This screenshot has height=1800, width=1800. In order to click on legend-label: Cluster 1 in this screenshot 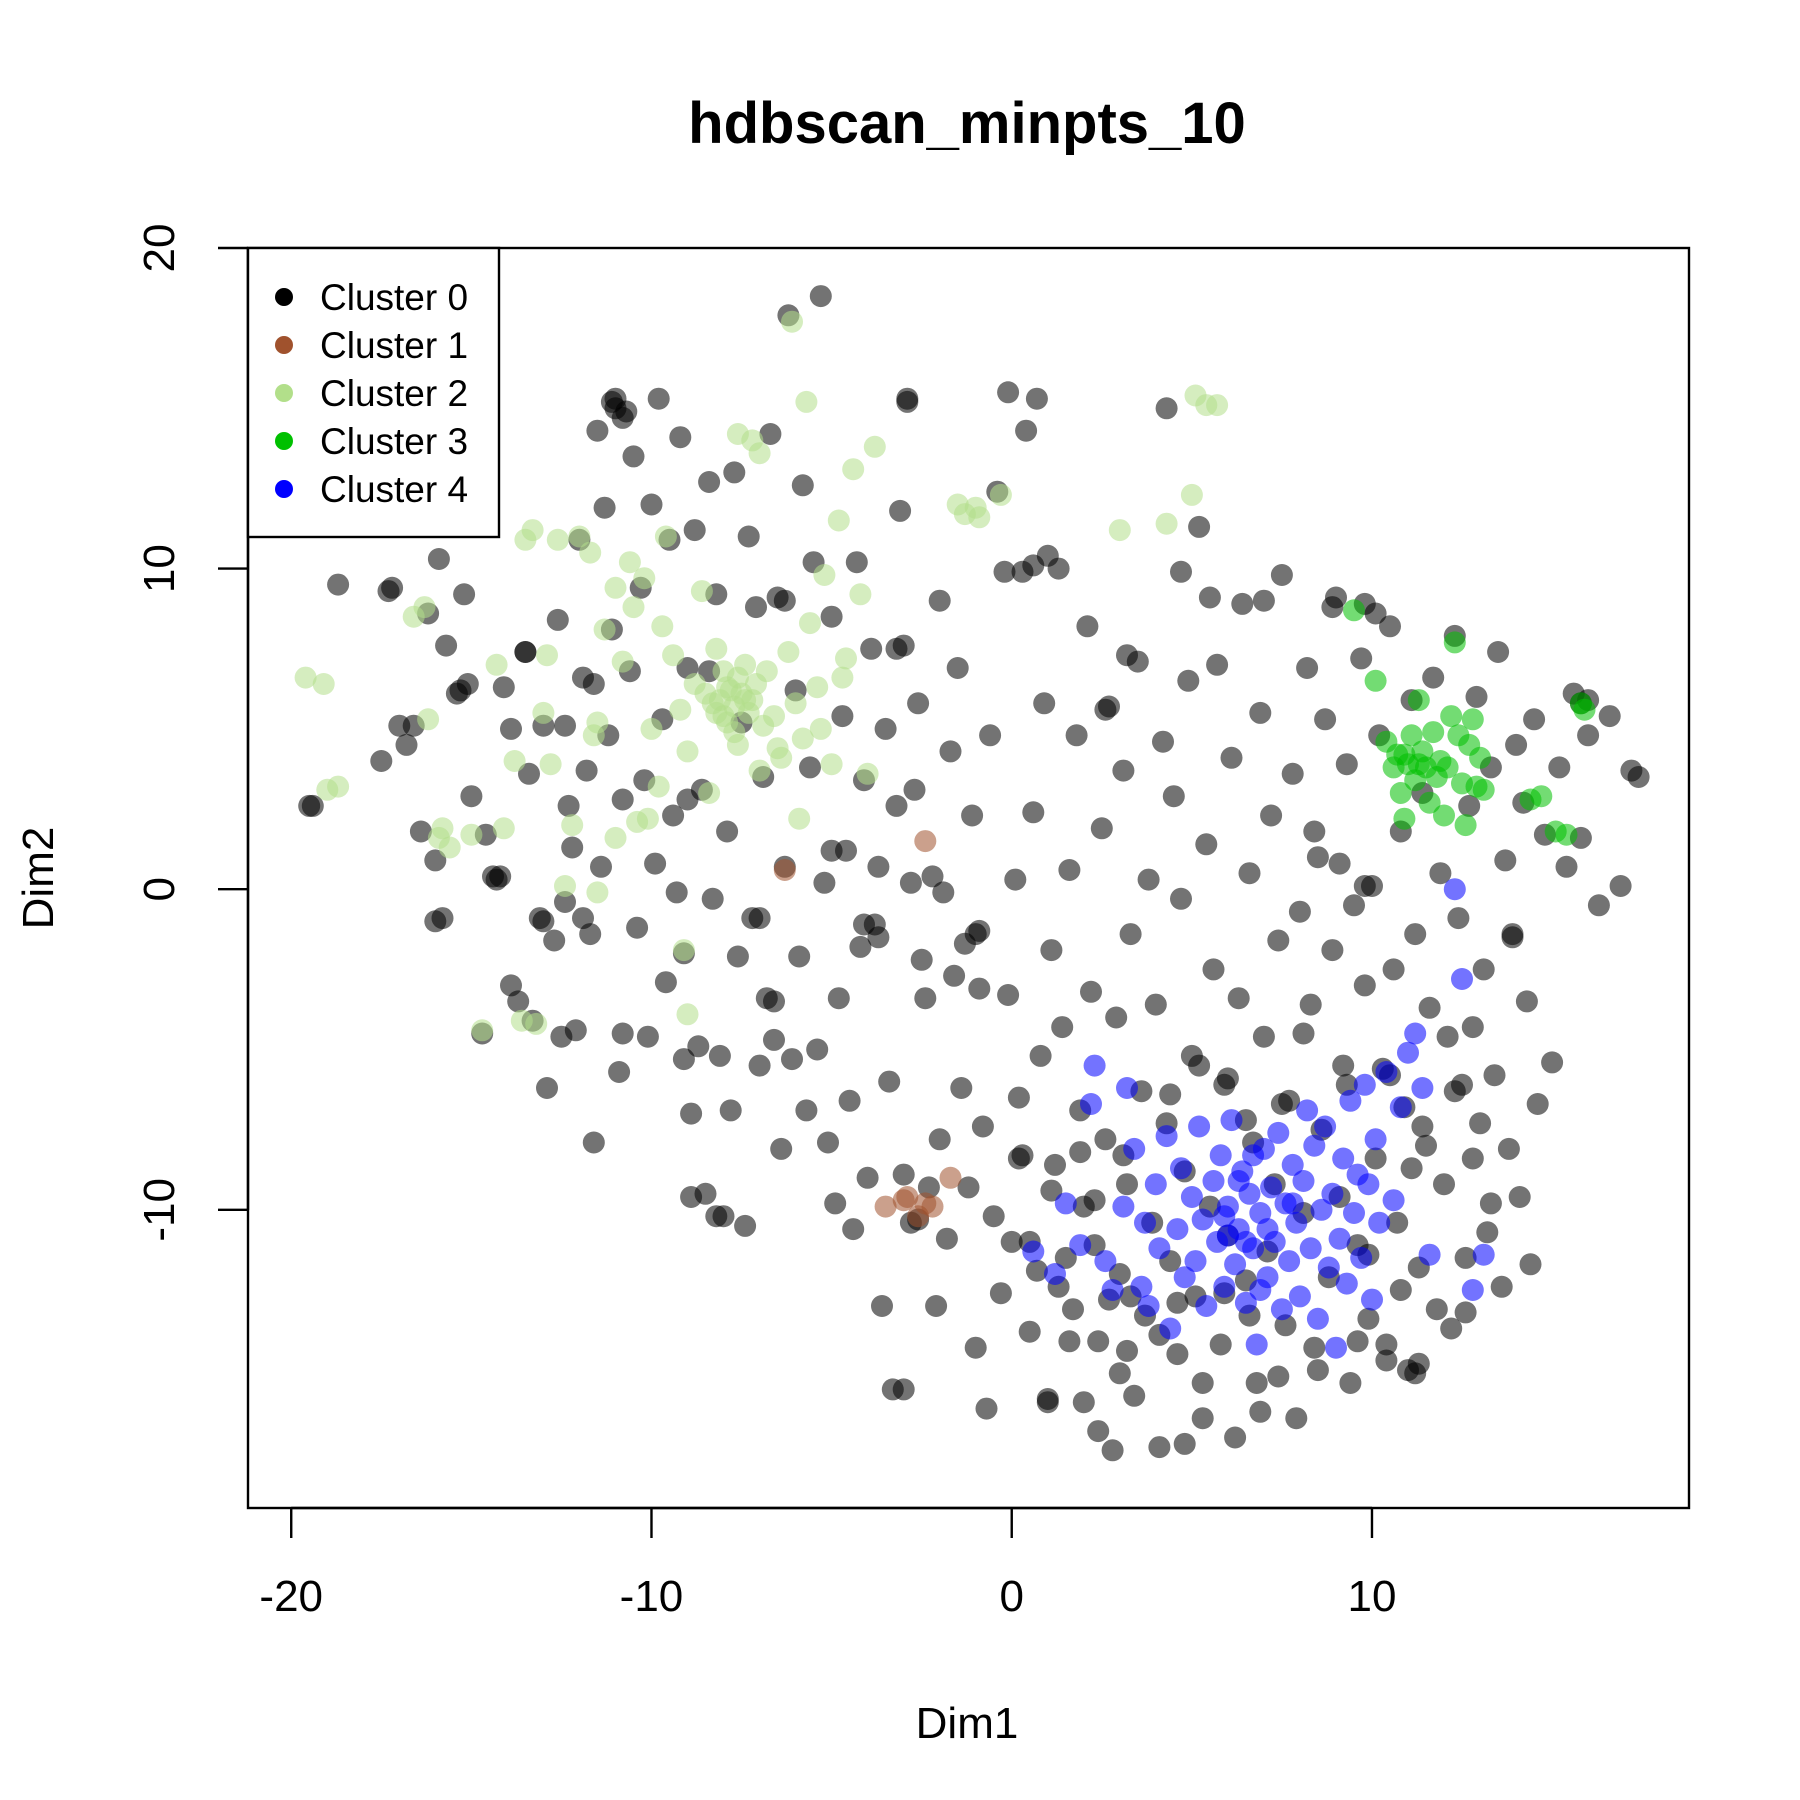, I will do `click(394, 345)`.